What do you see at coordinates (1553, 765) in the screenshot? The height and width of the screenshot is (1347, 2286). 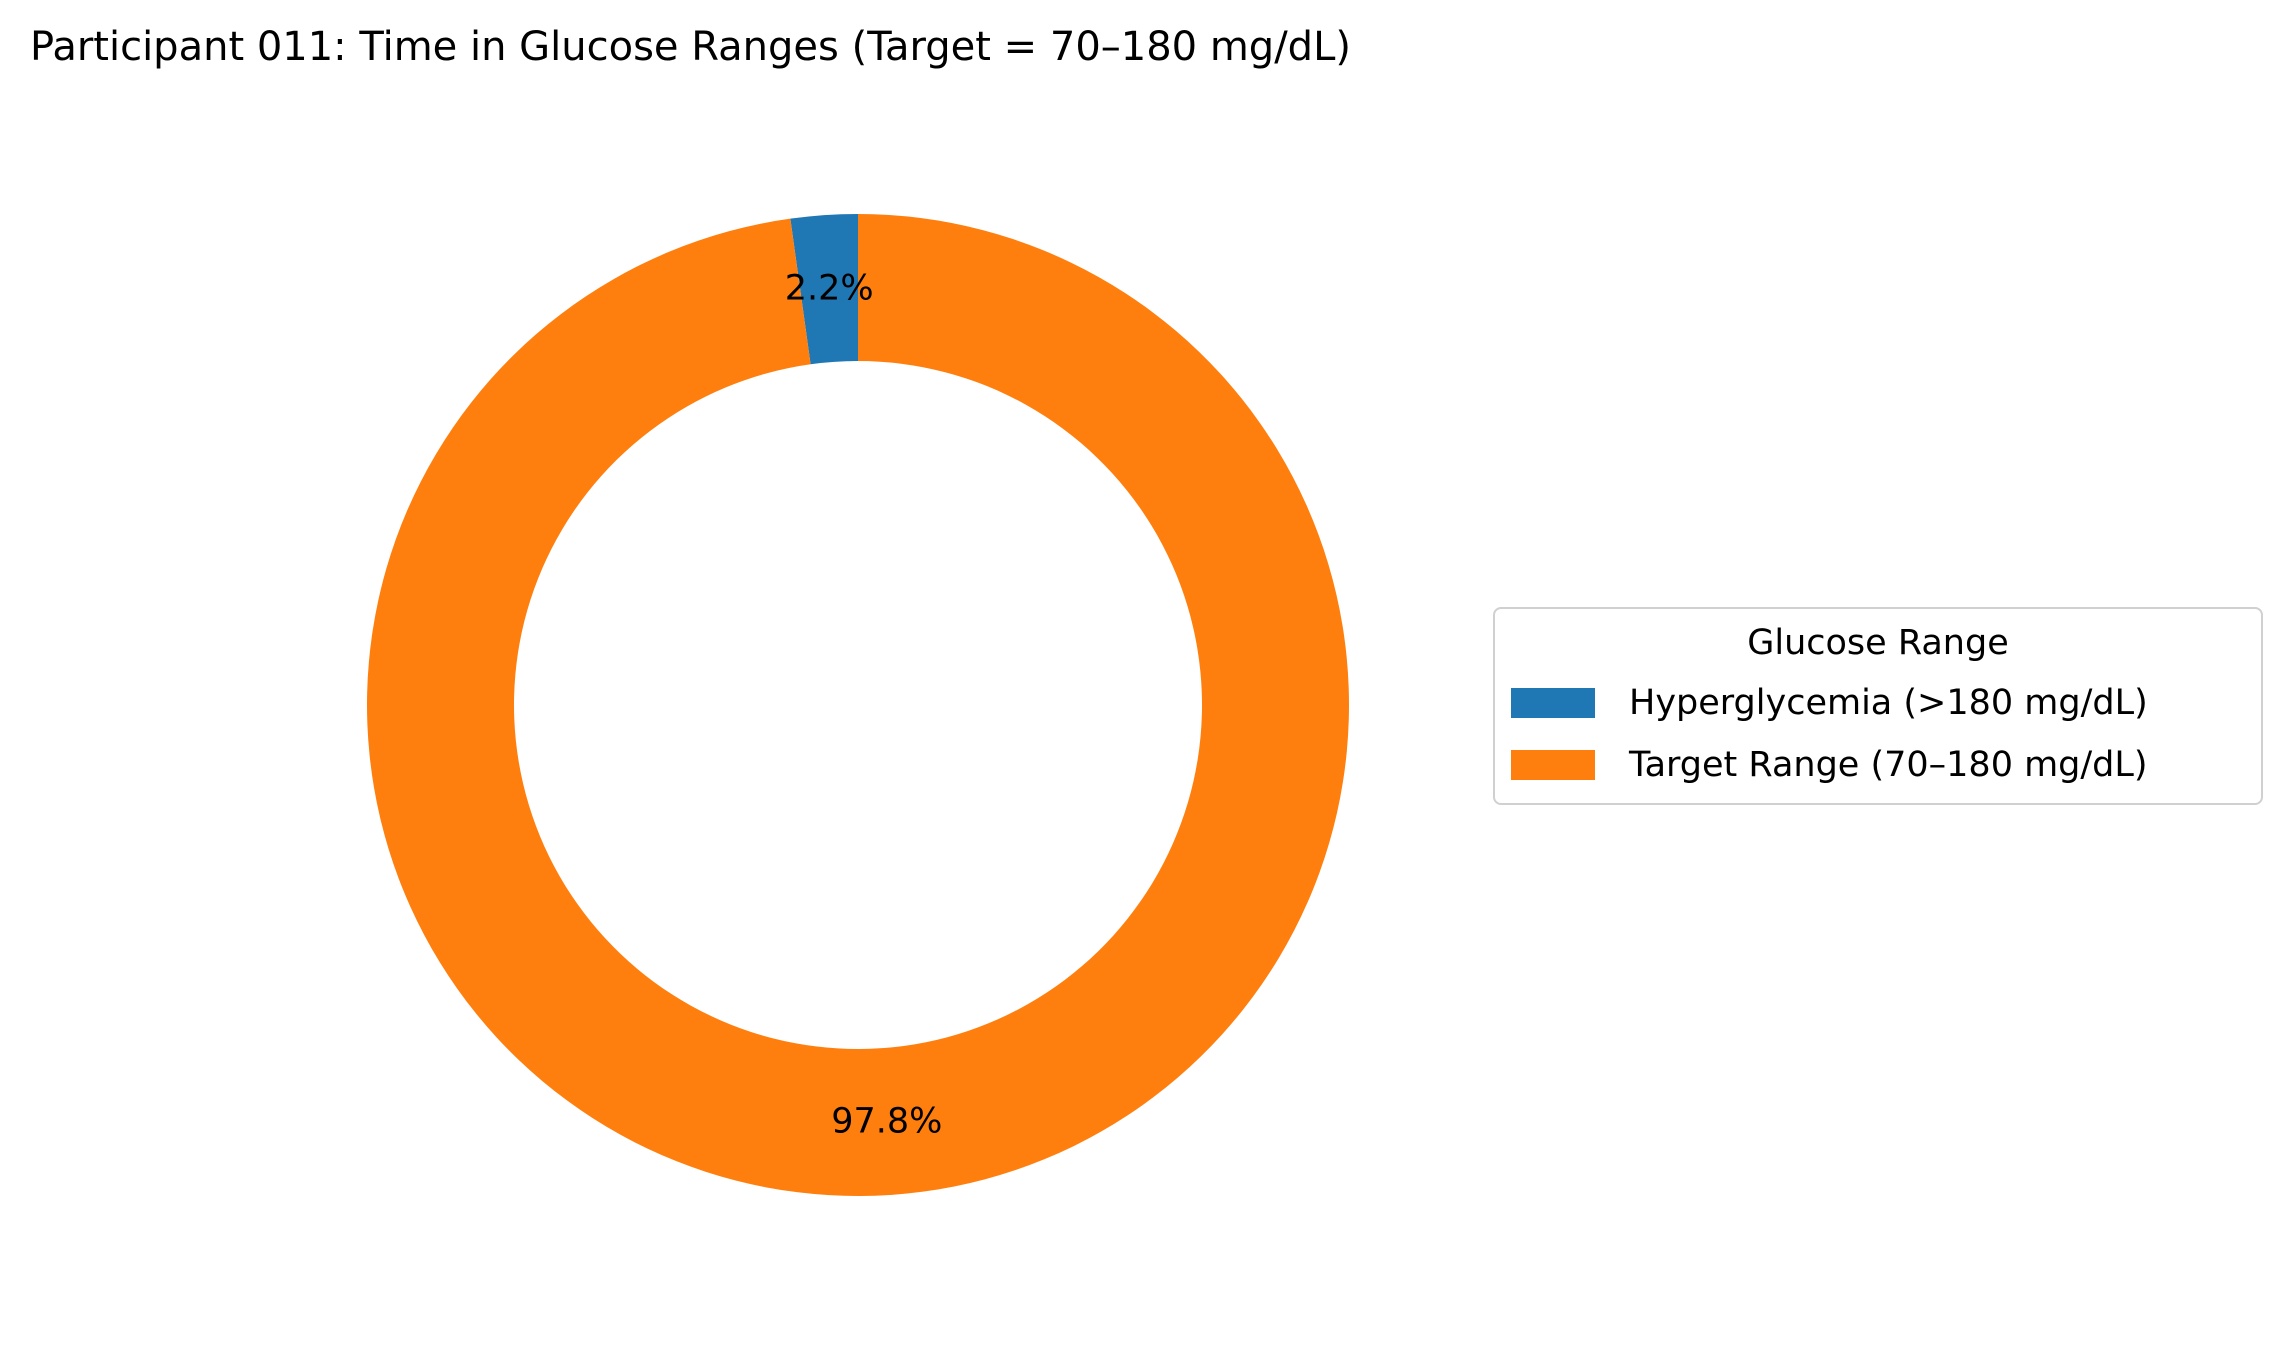 I see `legend-swatch-target-range` at bounding box center [1553, 765].